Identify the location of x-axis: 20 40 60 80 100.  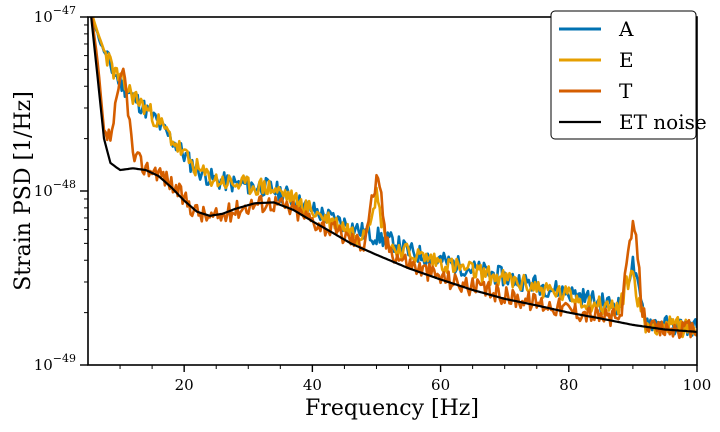
(415, 379).